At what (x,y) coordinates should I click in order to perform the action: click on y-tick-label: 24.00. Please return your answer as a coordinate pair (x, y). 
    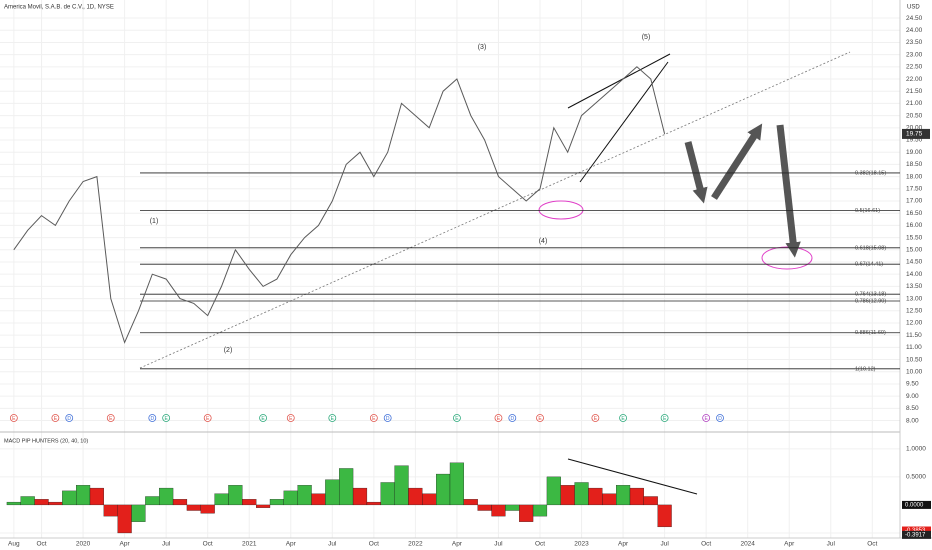
    Looking at the image, I should click on (914, 30).